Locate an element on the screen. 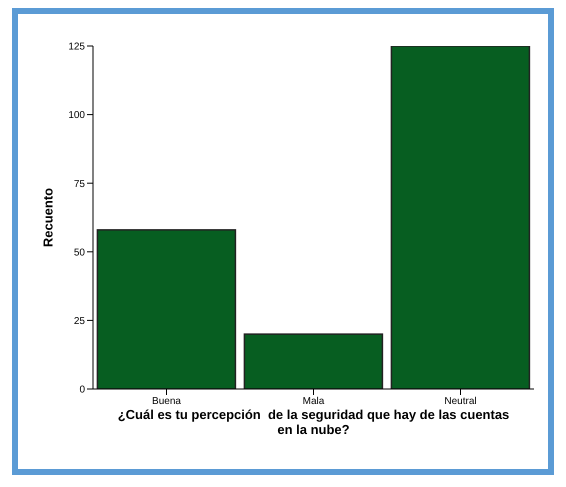 The height and width of the screenshot is (487, 566). y-tick-label: 50 is located at coordinates (80, 252).